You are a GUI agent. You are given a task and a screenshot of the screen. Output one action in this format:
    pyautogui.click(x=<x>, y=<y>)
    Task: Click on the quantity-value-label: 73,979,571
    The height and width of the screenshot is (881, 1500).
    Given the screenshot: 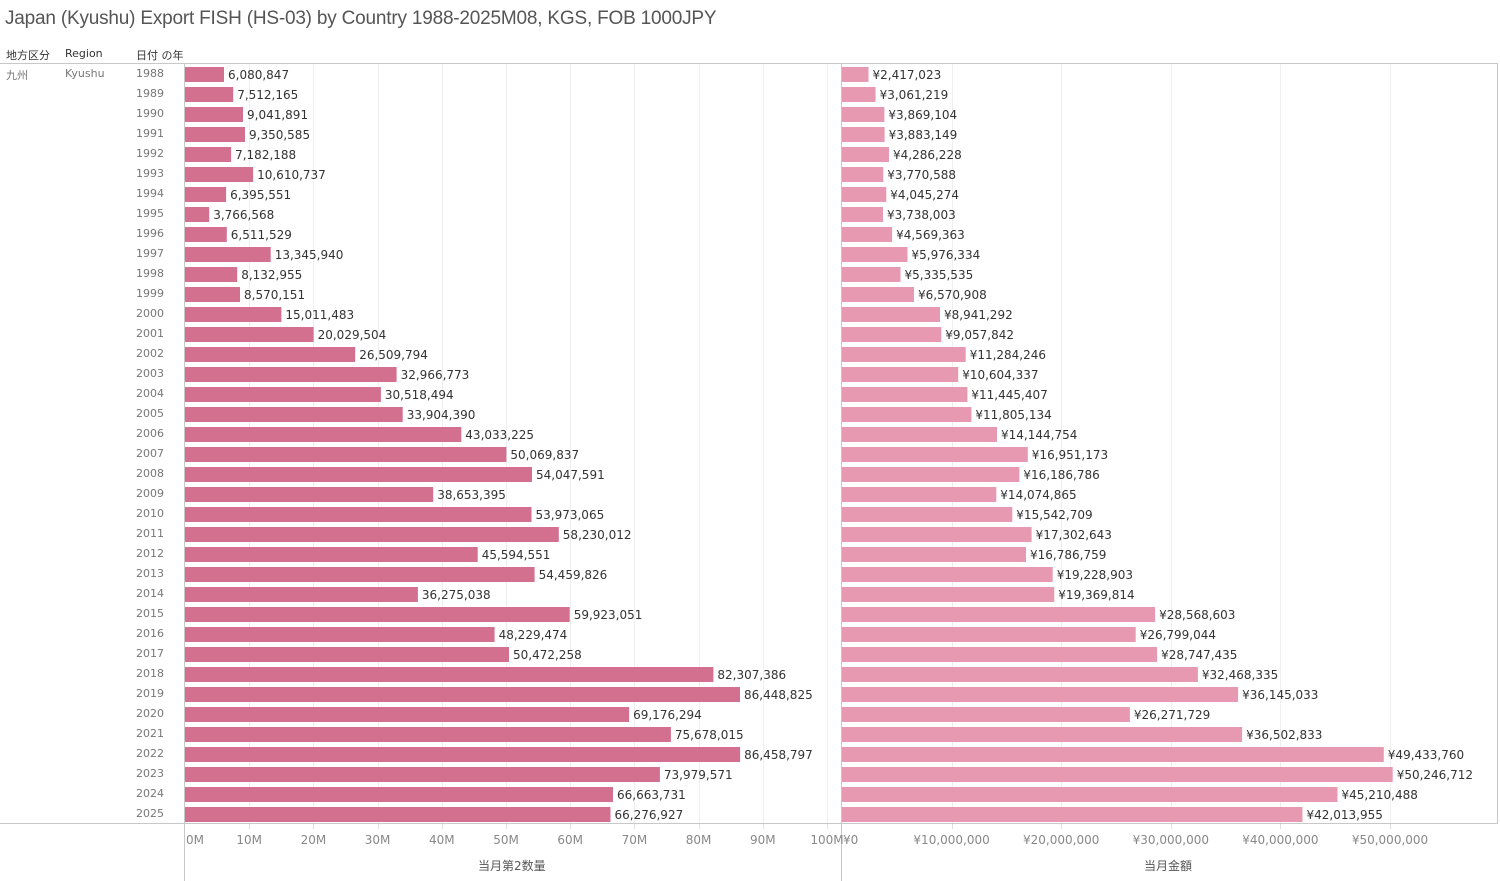 What is the action you would take?
    pyautogui.click(x=698, y=775)
    